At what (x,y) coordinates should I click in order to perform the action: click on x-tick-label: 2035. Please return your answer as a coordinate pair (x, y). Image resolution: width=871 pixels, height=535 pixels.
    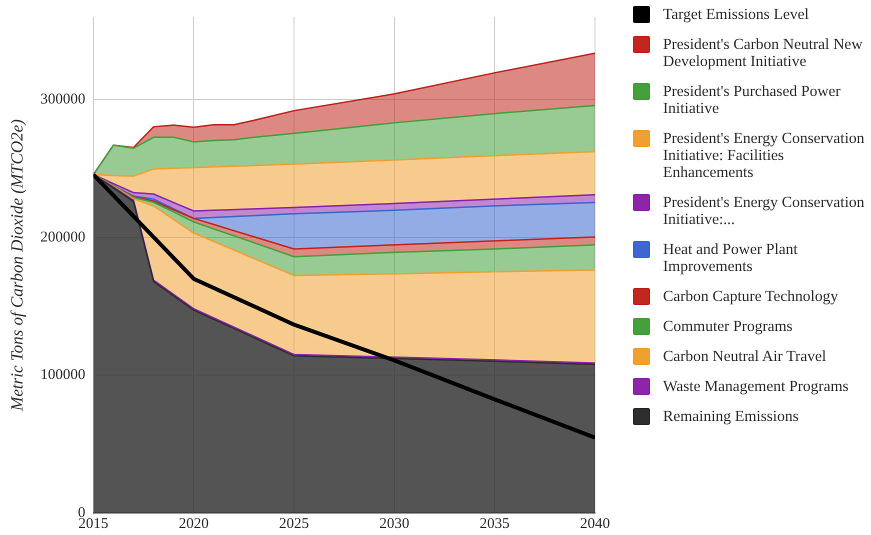
    Looking at the image, I should click on (495, 524).